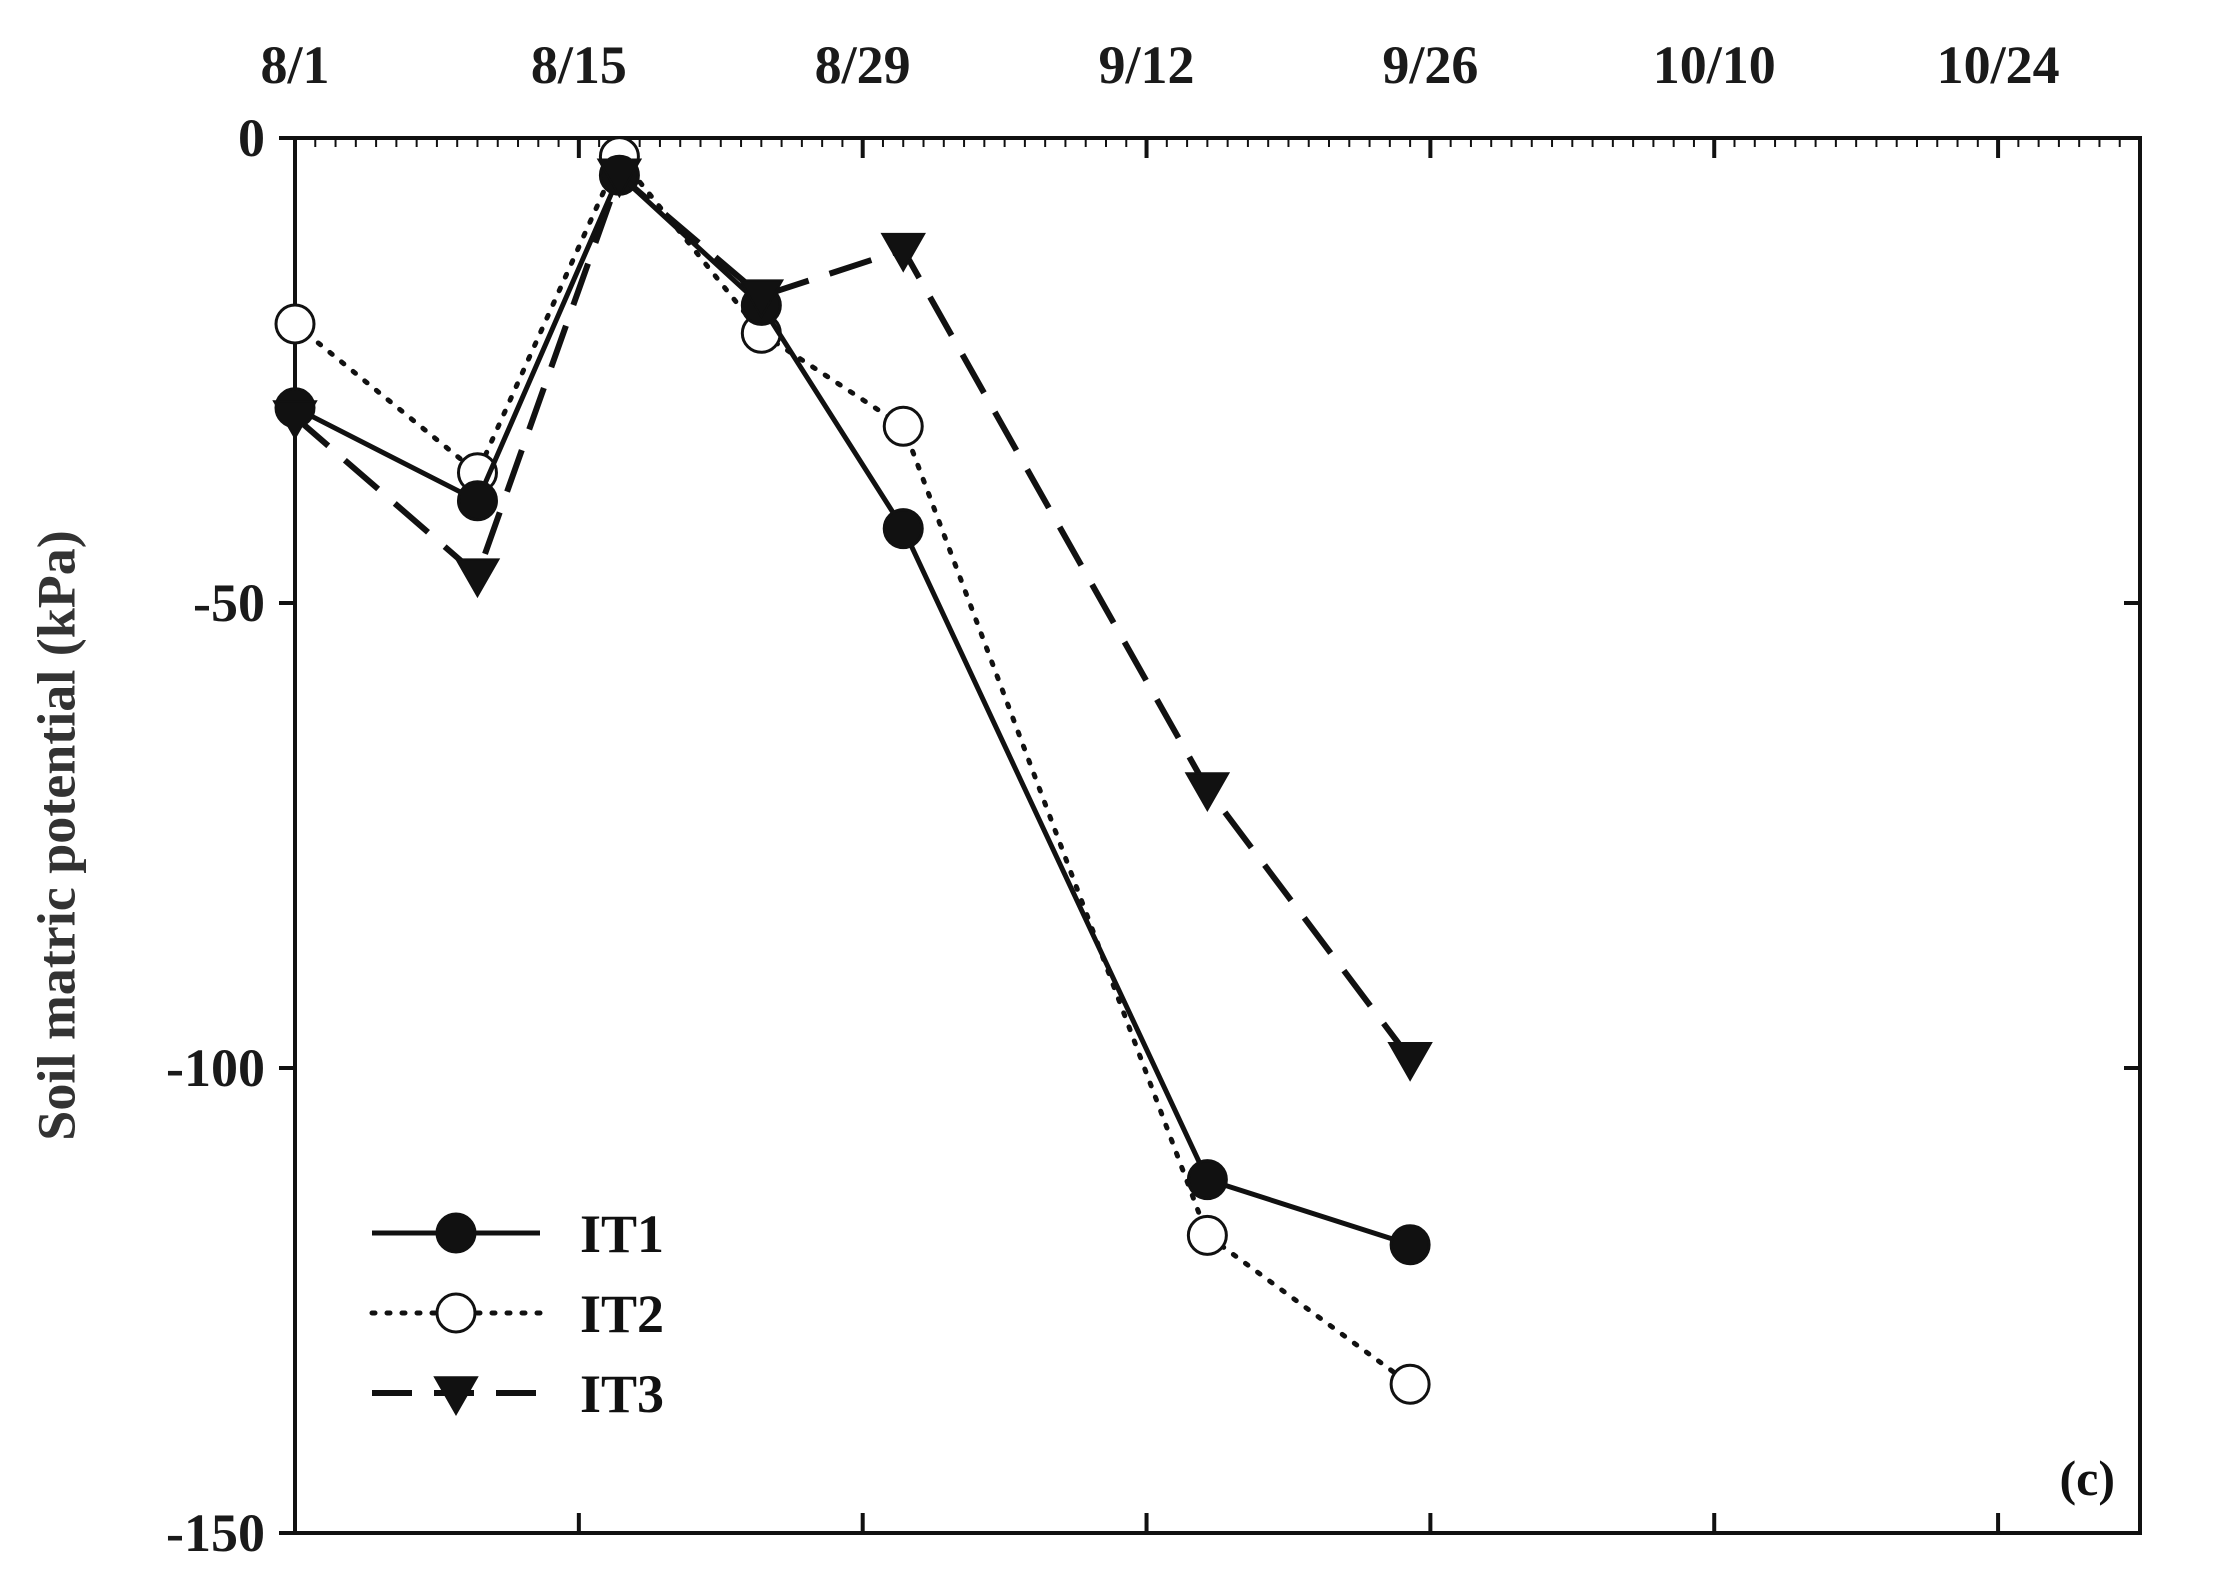 The width and height of the screenshot is (2226, 1589). I want to click on x-tick-label: 9/26, so click(1430, 65).